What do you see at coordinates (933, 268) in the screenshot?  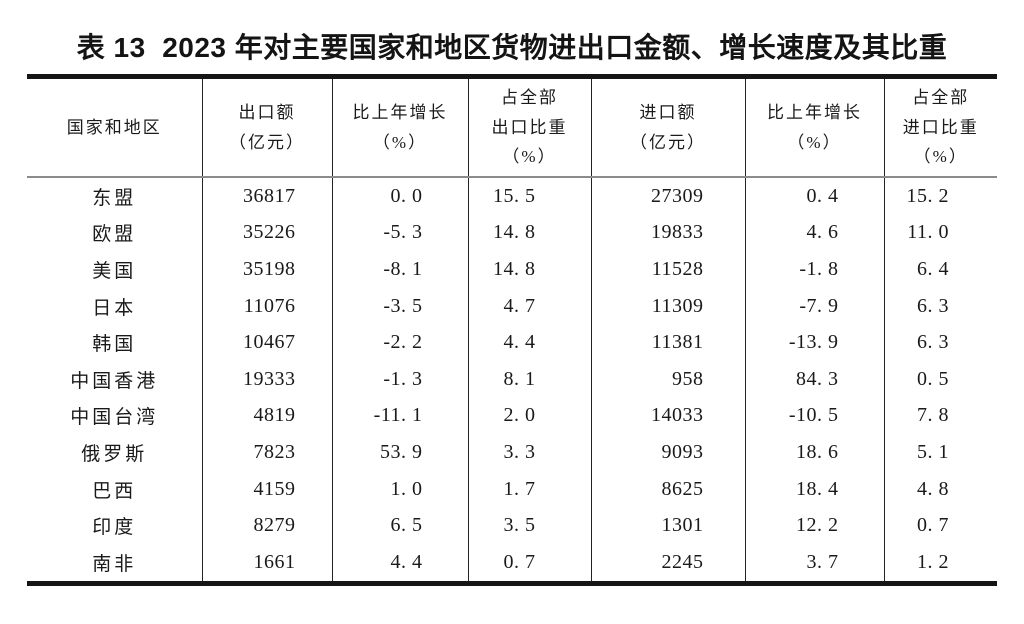 I see `import-share-cell: 6. 4` at bounding box center [933, 268].